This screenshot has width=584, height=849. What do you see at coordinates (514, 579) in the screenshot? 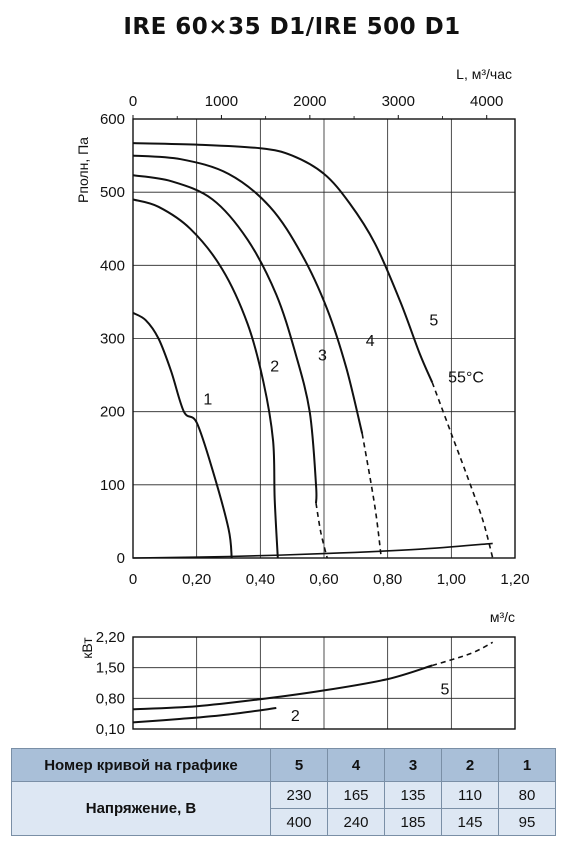
I see `x-tick-label: 1,20` at bounding box center [514, 579].